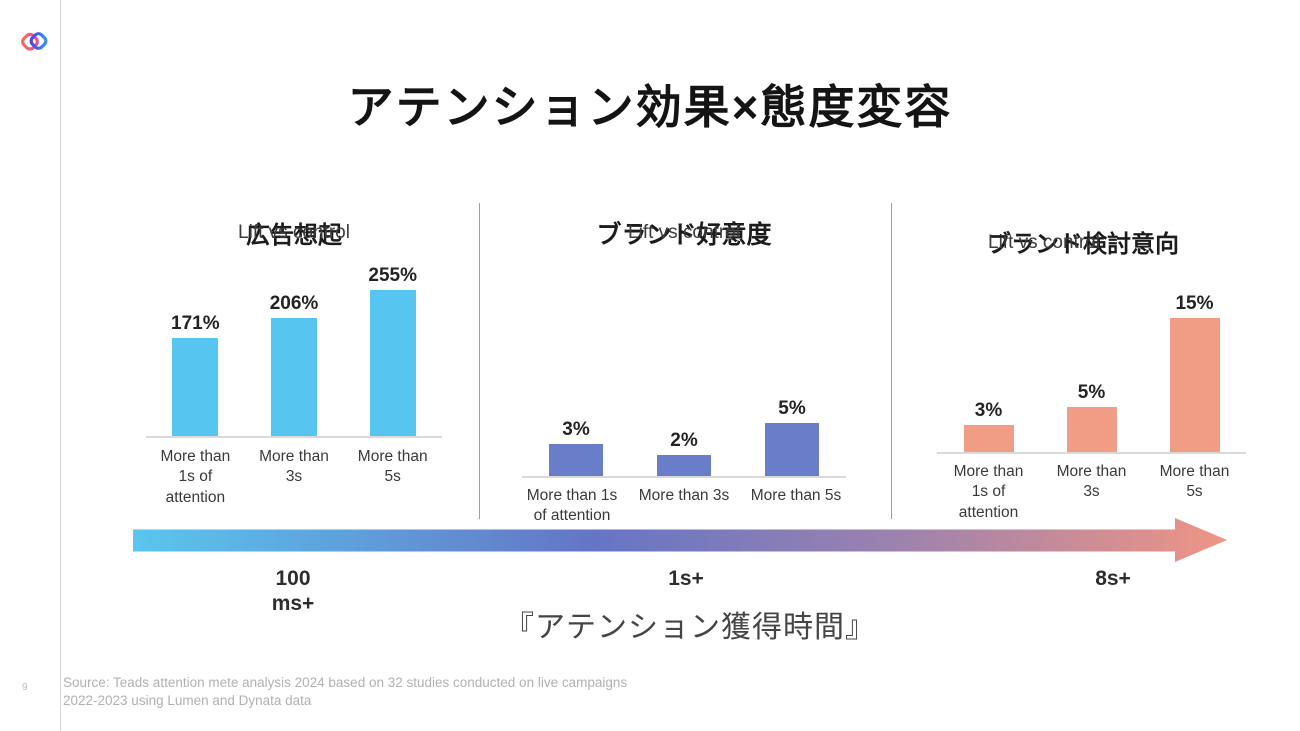 This screenshot has height=731, width=1300. What do you see at coordinates (195, 323) in the screenshot?
I see `value-label: 171%` at bounding box center [195, 323].